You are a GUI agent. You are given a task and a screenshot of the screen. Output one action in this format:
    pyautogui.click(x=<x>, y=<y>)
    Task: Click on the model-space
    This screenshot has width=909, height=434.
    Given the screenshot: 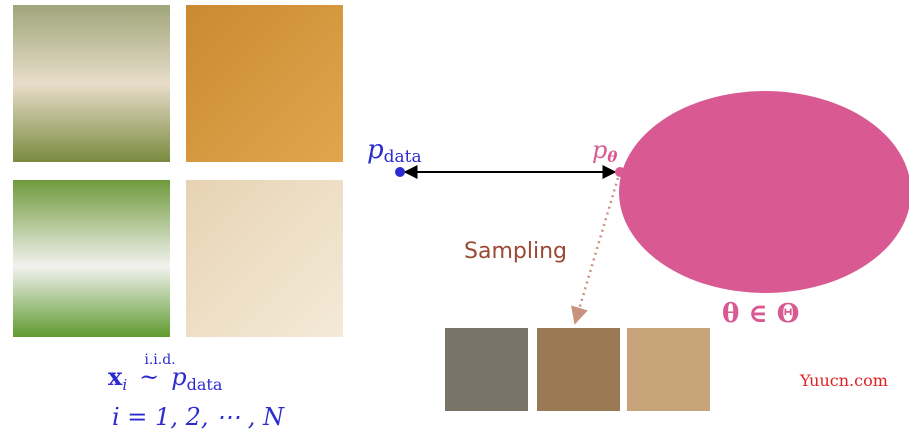 What is the action you would take?
    pyautogui.click(x=764, y=192)
    